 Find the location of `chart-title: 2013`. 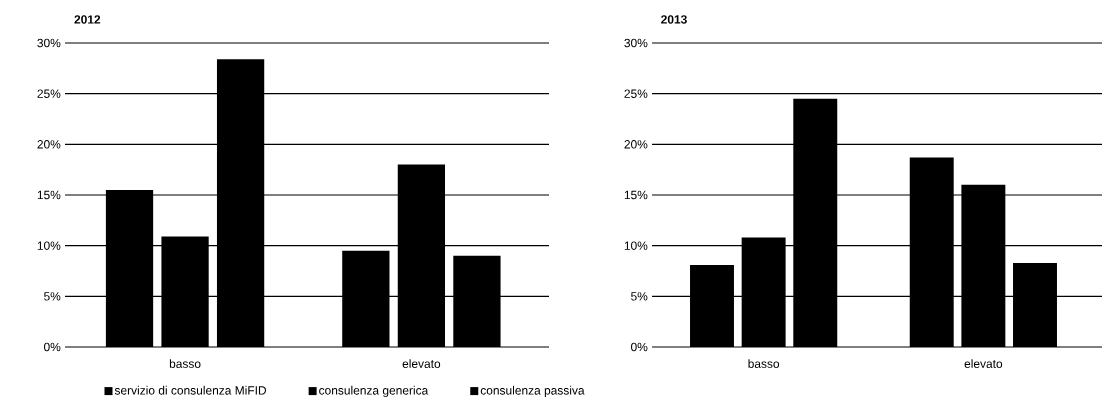

chart-title: 2013 is located at coordinates (674, 19).